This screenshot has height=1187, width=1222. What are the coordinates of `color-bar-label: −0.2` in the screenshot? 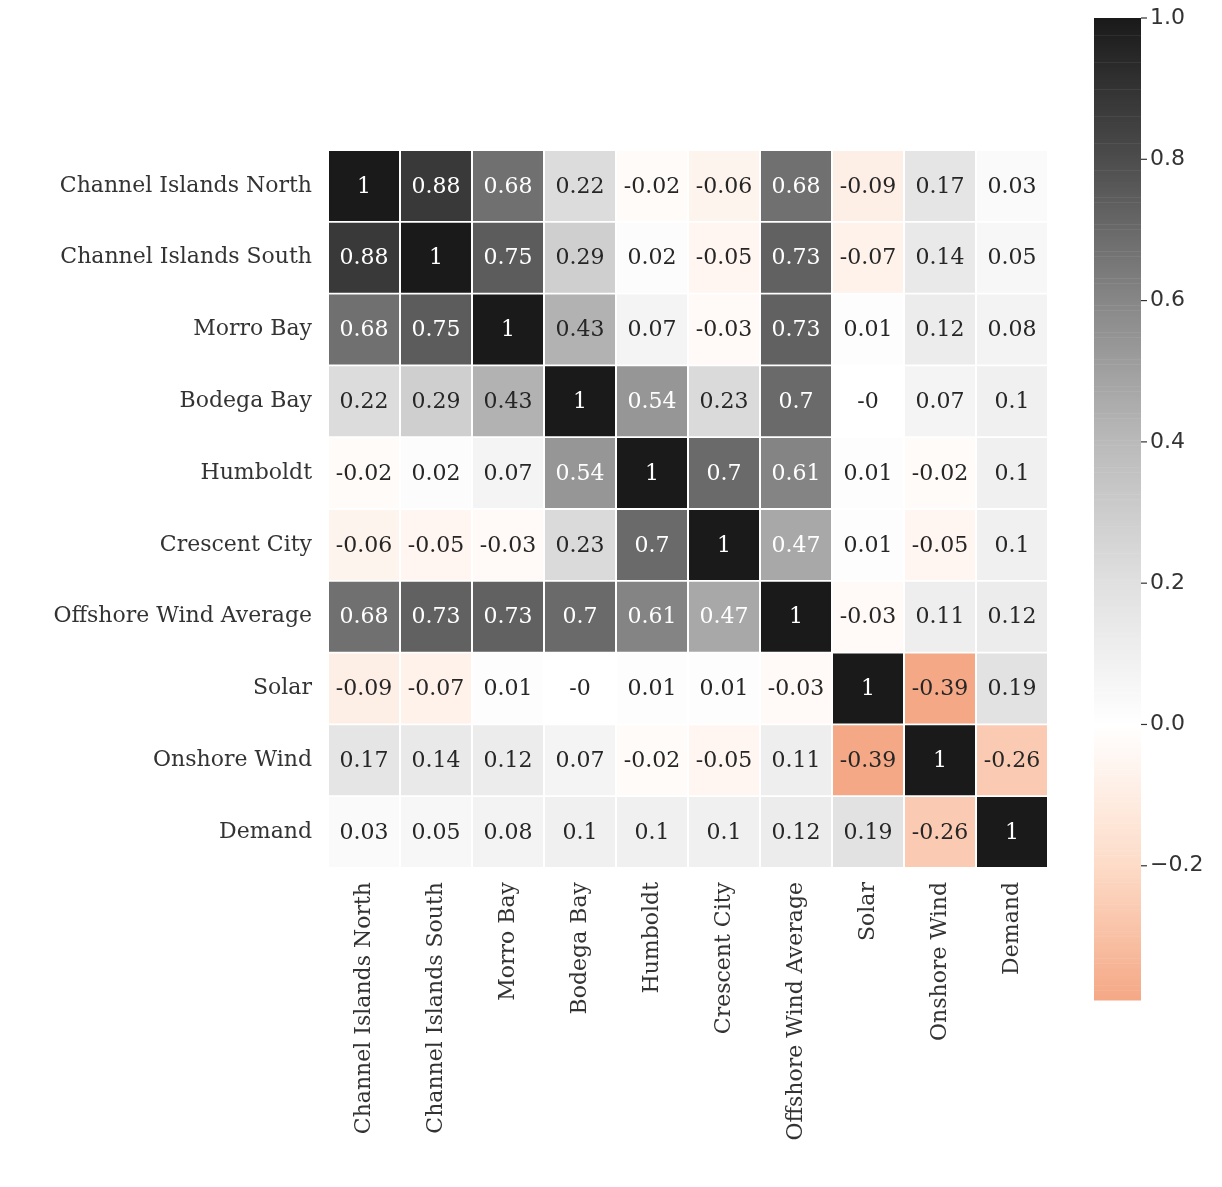 It's located at (1177, 864).